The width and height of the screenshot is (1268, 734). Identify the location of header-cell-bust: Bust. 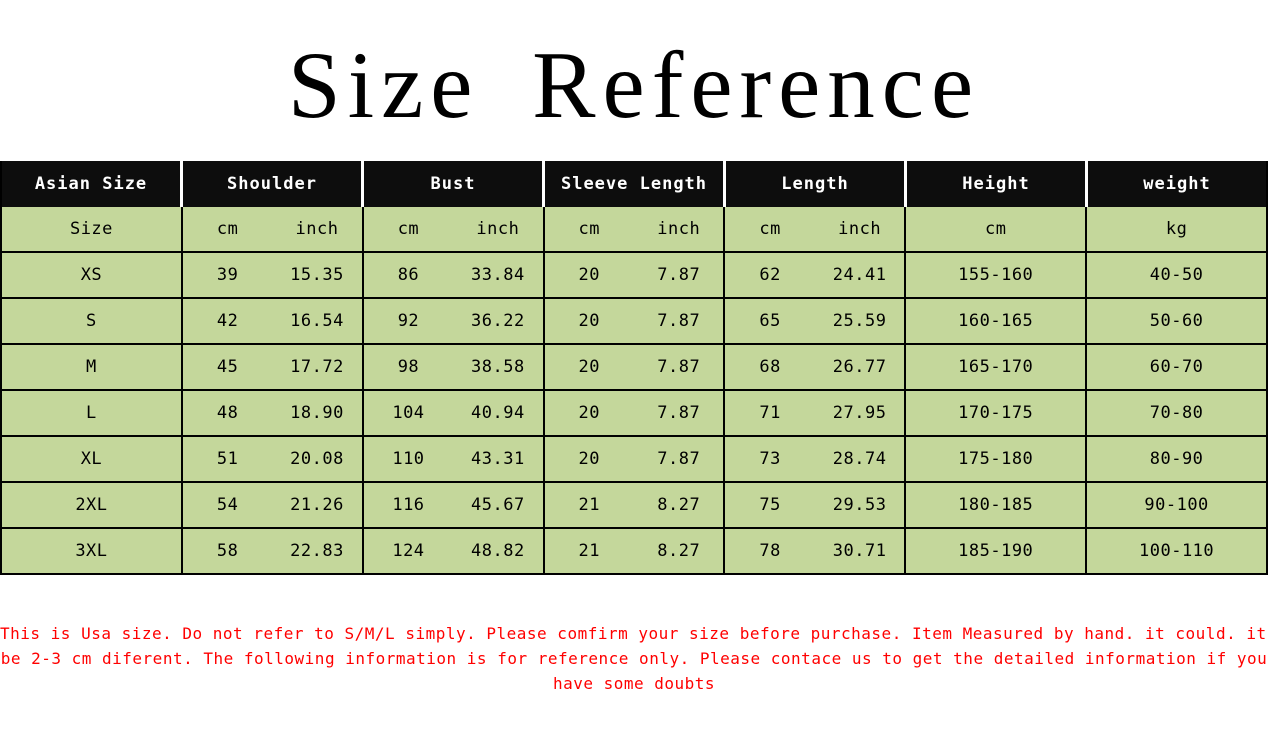
(451, 184).